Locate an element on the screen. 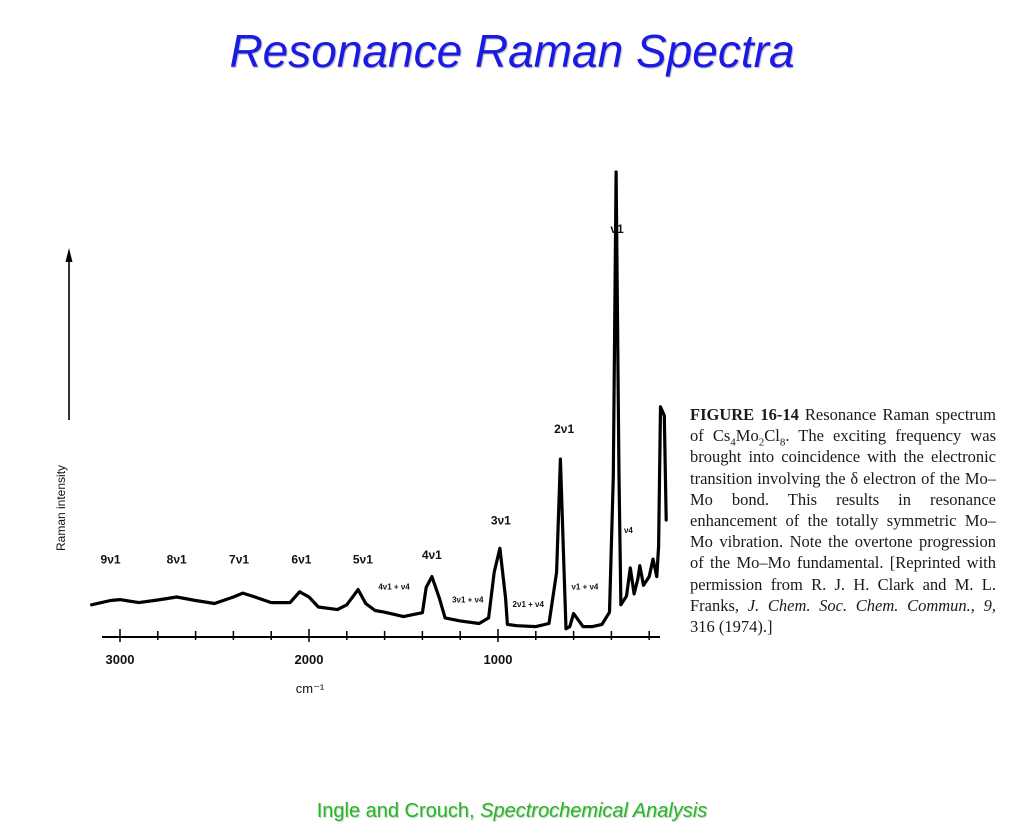 The height and width of the screenshot is (834, 1024). x-axis-label: cm⁻¹ is located at coordinates (310, 688).